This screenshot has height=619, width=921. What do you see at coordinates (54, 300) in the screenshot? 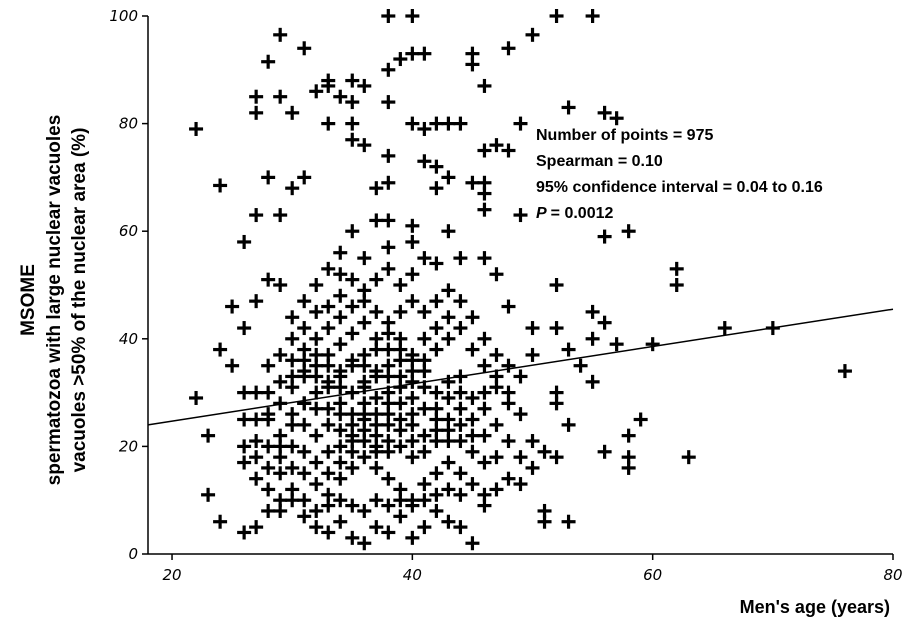
I see `y-axis-title-line-2: spermatozoa with large nuclear vacuoles` at bounding box center [54, 300].